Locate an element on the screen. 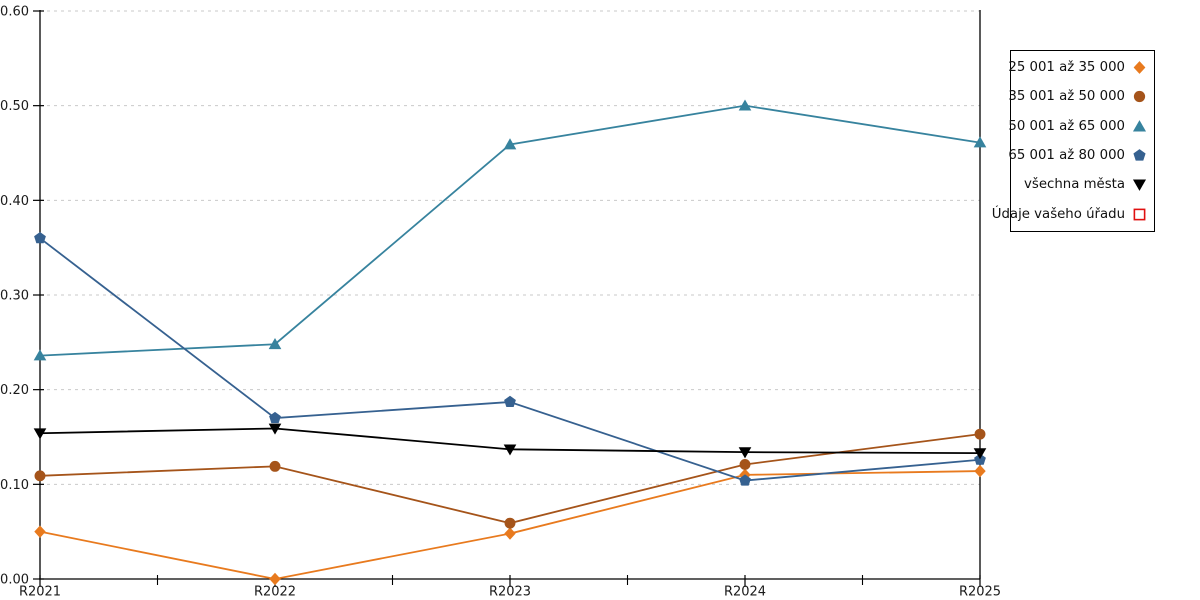  diamond-icon is located at coordinates (1139, 67).